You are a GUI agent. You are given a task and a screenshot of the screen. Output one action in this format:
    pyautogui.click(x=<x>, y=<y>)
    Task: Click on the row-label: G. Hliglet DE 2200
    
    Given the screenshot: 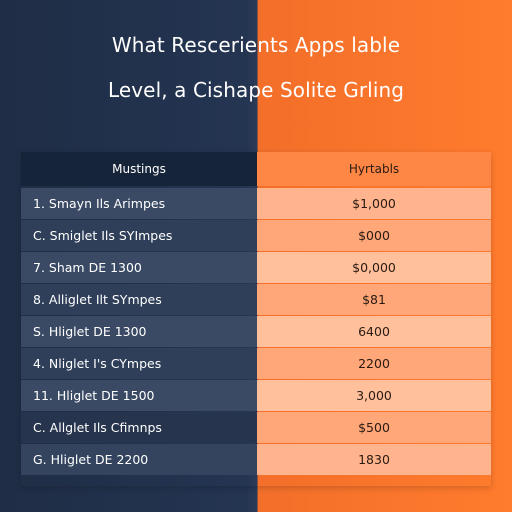 What is the action you would take?
    pyautogui.click(x=139, y=459)
    